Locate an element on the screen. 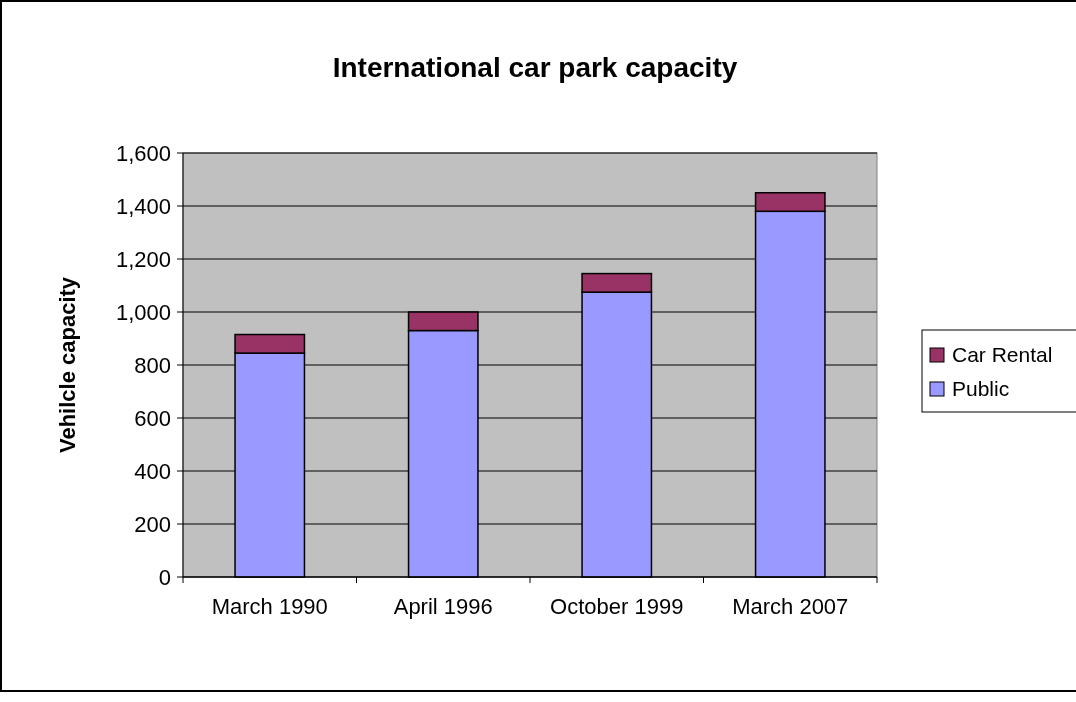 The image size is (1076, 702). y-tick-label: 200 is located at coordinates (152, 524).